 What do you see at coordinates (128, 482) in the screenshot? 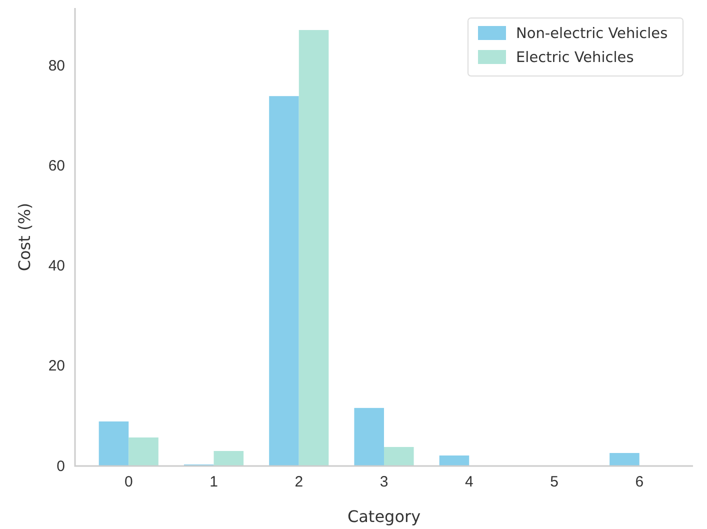
I see `x-tick-label: 0` at bounding box center [128, 482].